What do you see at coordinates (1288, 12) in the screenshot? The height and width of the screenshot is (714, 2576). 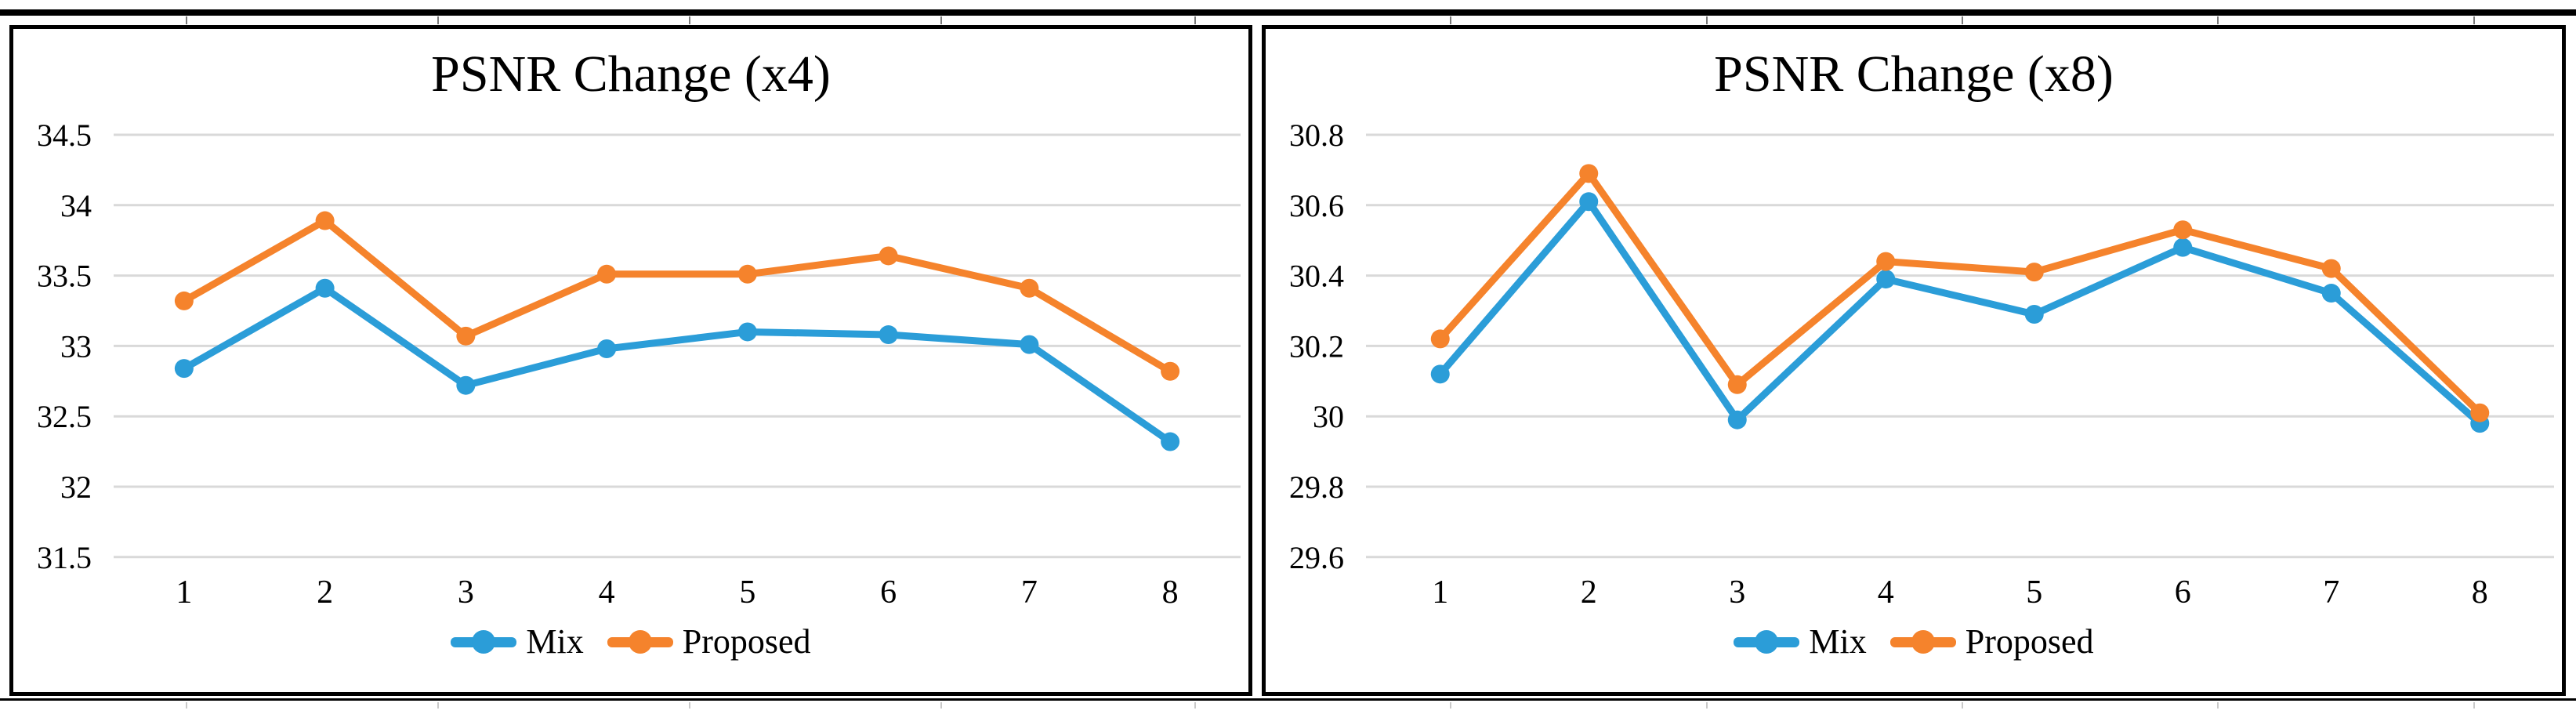 I see `table-border-top` at bounding box center [1288, 12].